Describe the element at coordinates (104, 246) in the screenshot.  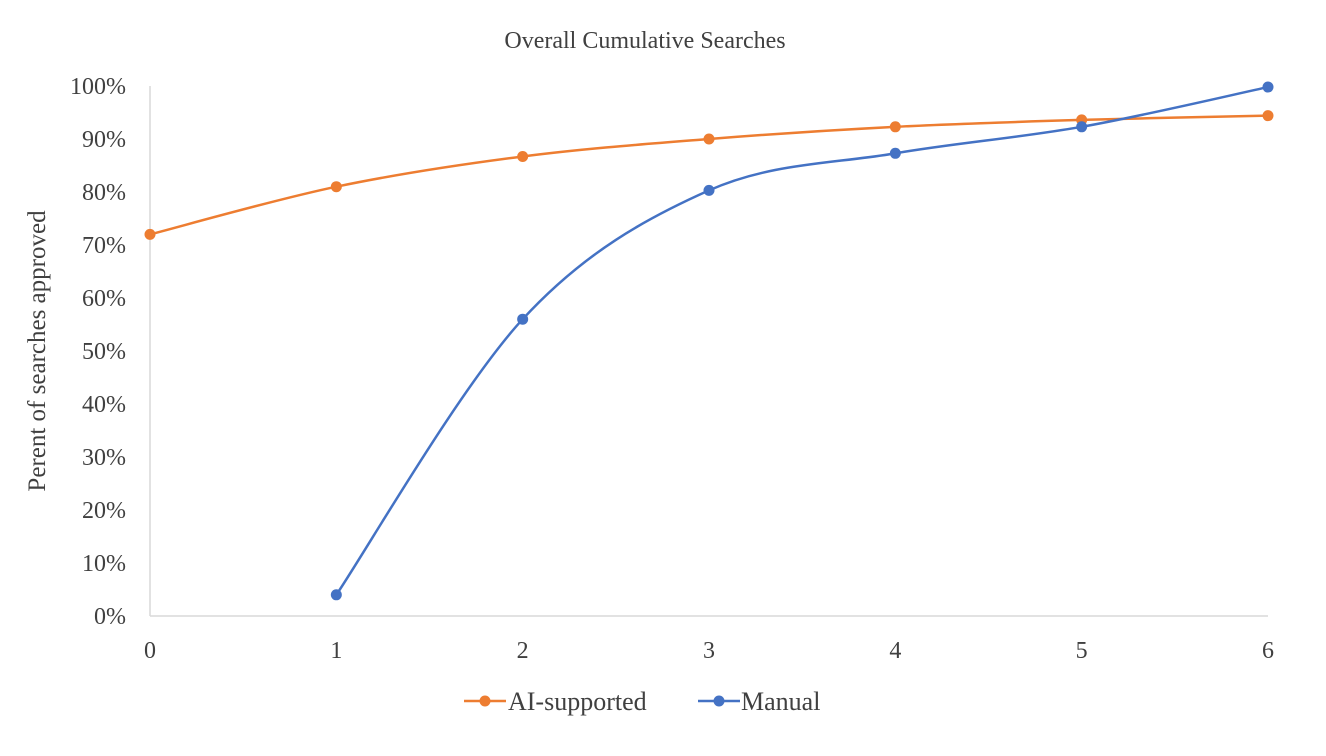
I see `y-tick-label: 70%` at that location.